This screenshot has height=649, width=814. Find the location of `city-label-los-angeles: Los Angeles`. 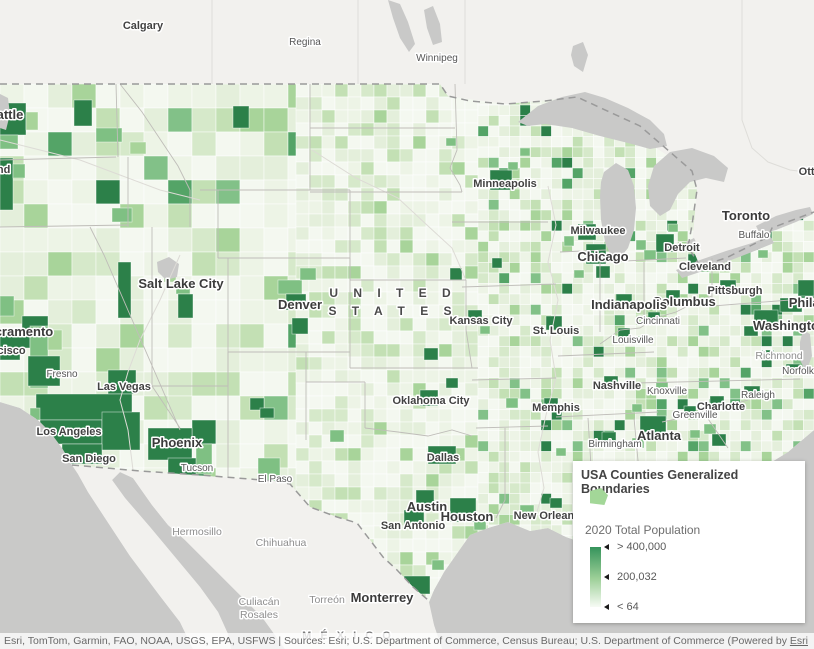

city-label-los-angeles: Los Angeles is located at coordinates (69, 432).